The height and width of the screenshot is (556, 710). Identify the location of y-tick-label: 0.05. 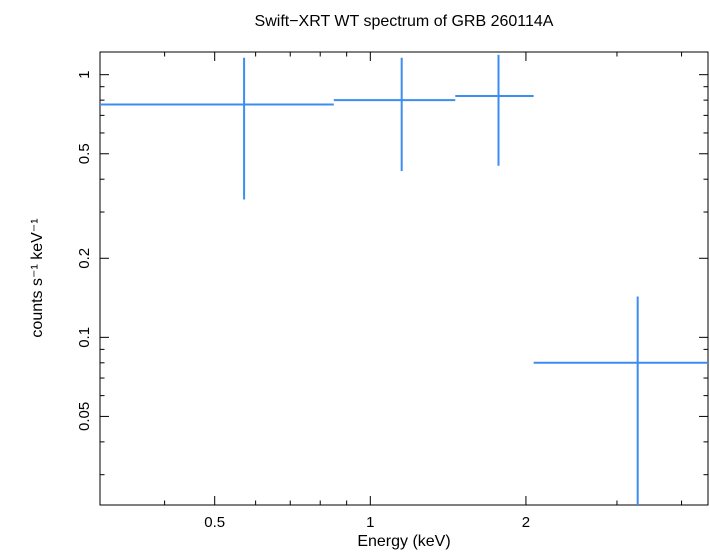
(84, 416).